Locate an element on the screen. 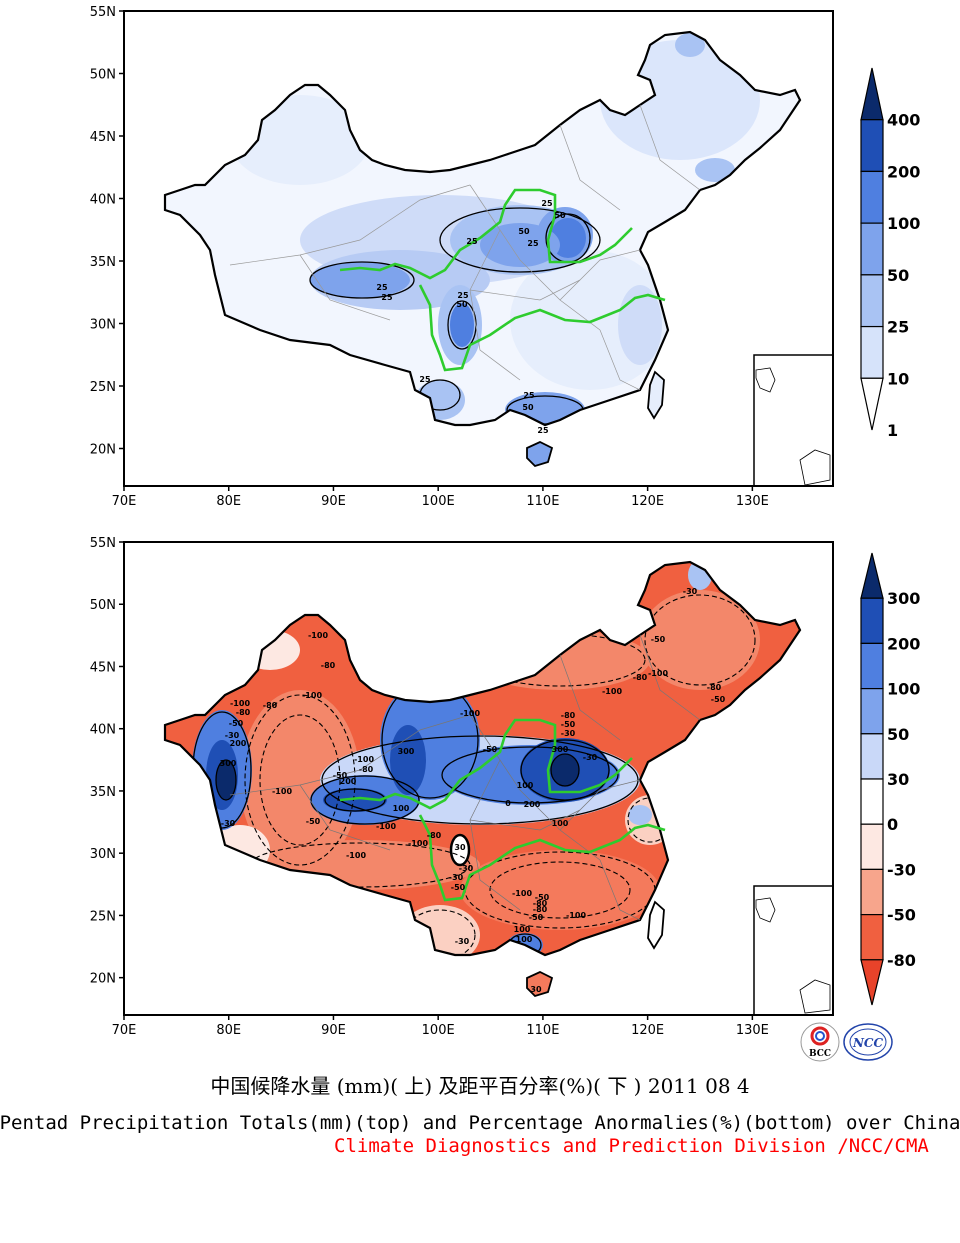 The height and width of the screenshot is (1243, 960). lon-label: 70E is located at coordinates (124, 501).